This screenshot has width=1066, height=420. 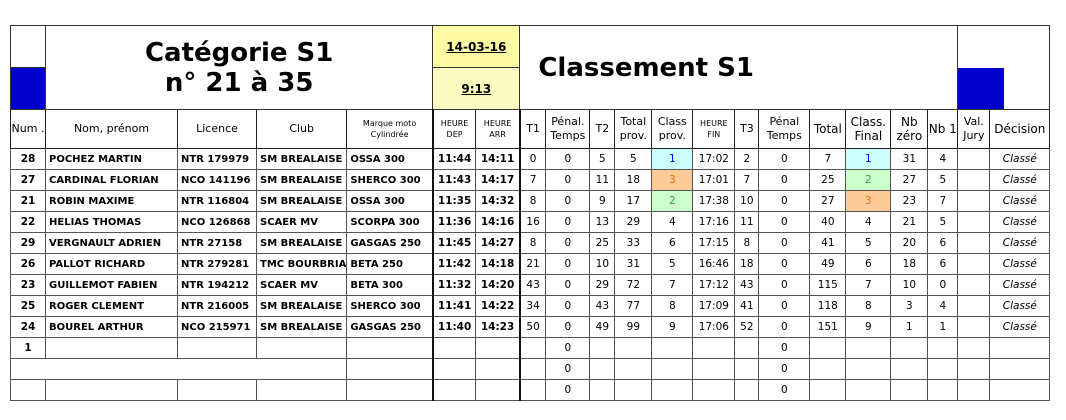 I want to click on cell-total-prov: 18, so click(x=633, y=180).